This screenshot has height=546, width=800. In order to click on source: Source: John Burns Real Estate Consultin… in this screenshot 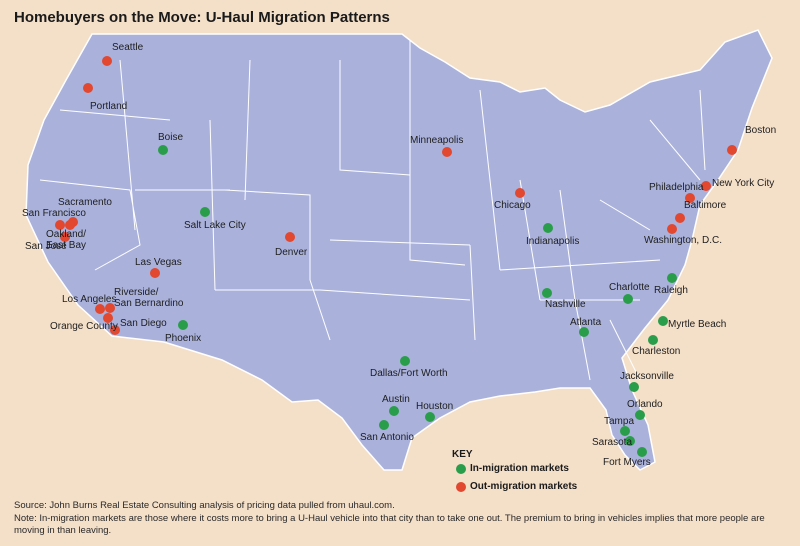, I will do `click(204, 505)`.